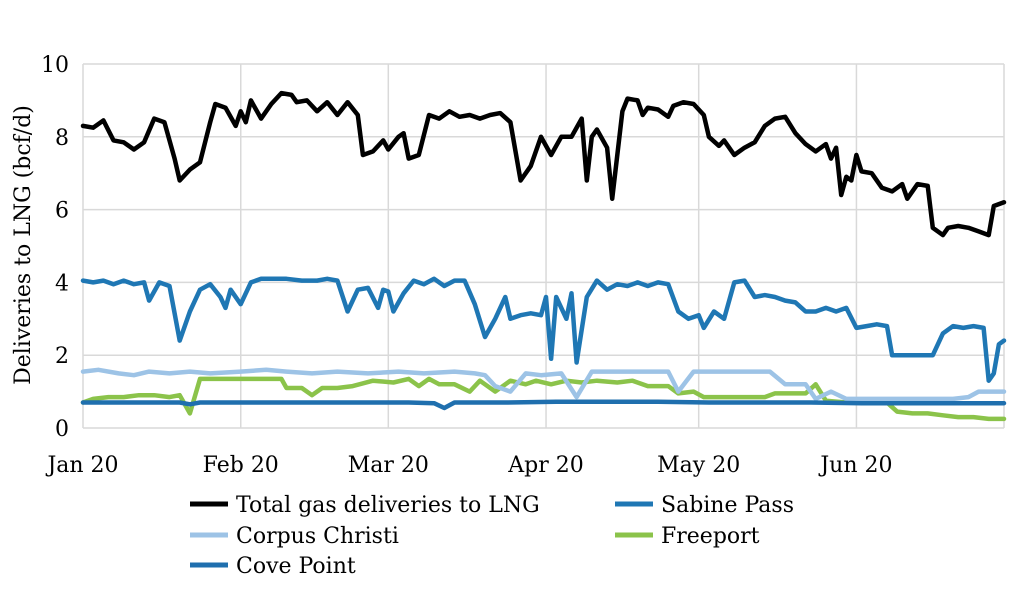  What do you see at coordinates (296, 566) in the screenshot?
I see `legend-label: Cove Point` at bounding box center [296, 566].